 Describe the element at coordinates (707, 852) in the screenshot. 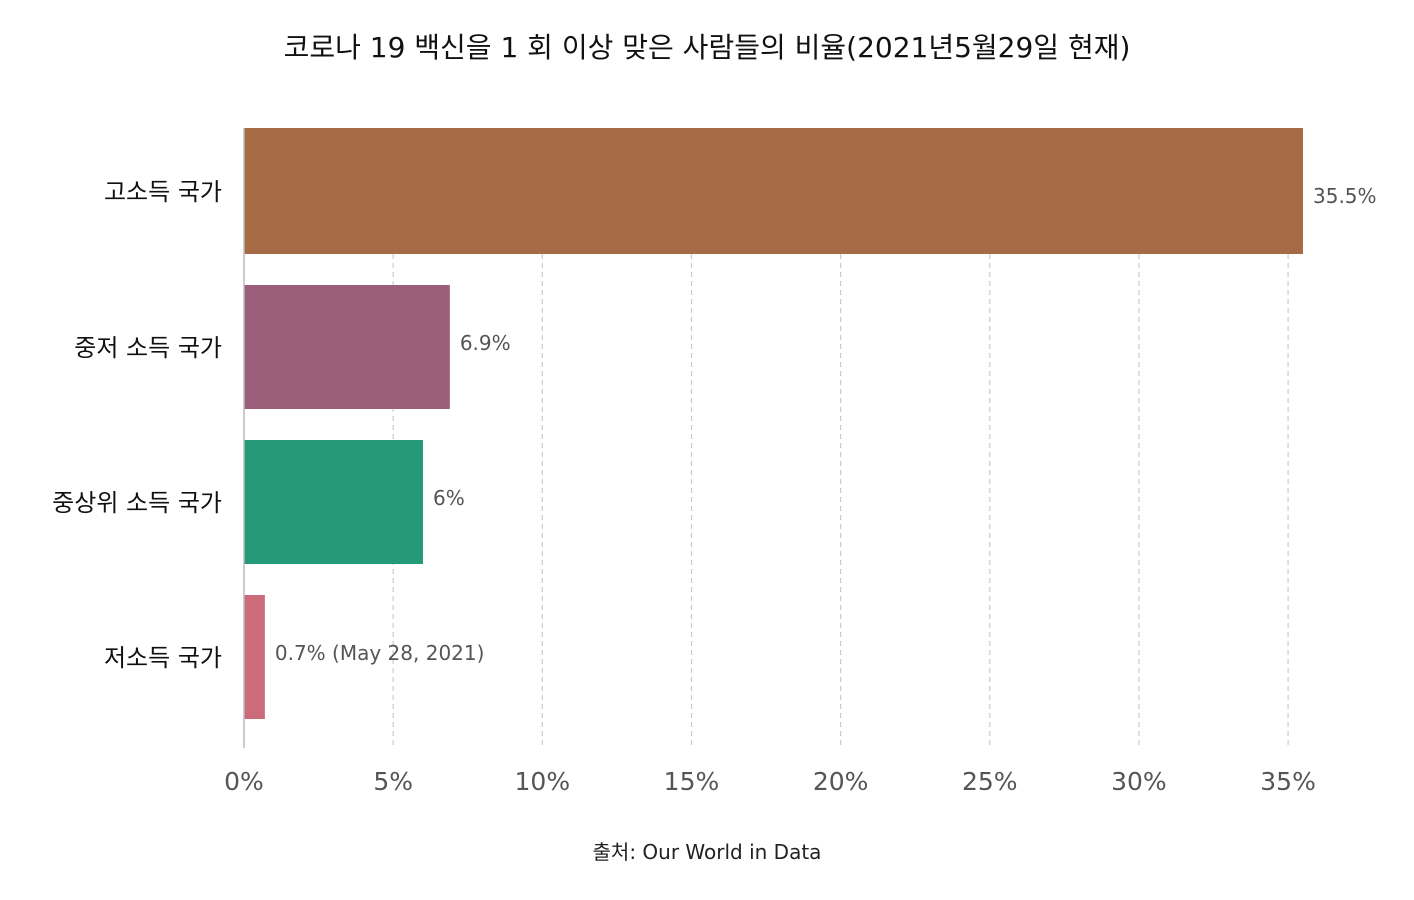

I see `source-note: 출처: Our World in Data` at that location.